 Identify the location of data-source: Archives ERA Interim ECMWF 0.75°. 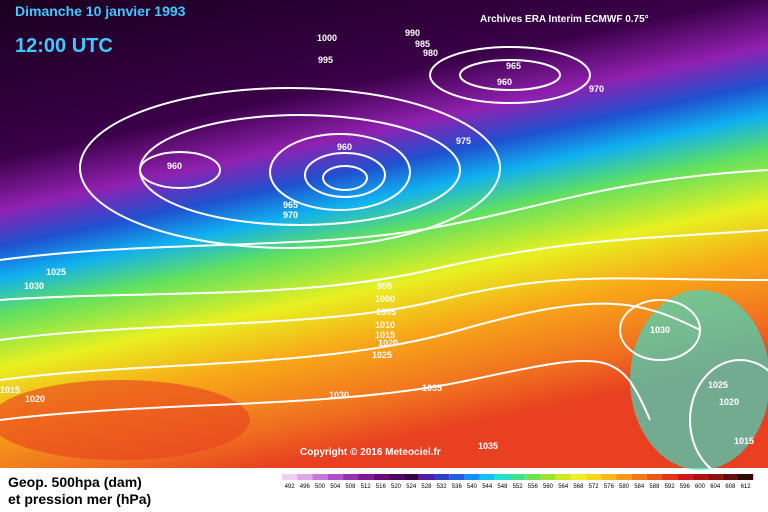
(564, 19).